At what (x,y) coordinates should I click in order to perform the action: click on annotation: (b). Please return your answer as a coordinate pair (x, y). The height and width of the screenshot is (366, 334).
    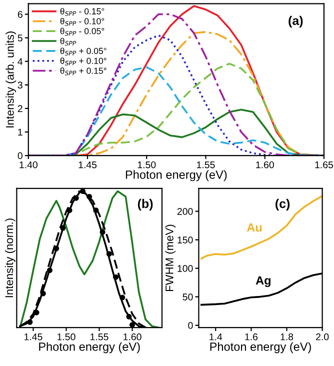
    Looking at the image, I should click on (145, 204).